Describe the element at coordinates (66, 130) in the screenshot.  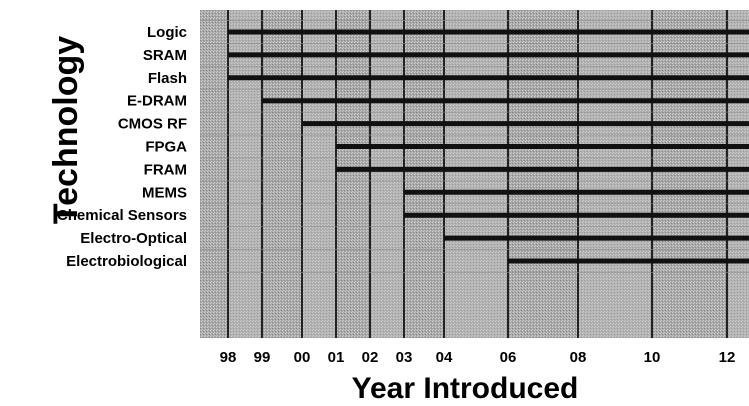
I see `y-axis-title: Technology` at that location.